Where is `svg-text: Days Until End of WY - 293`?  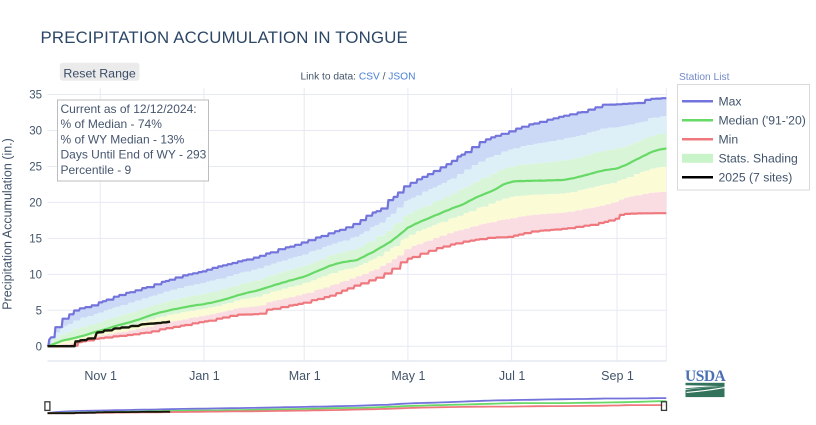
svg-text: Days Until End of WY - 293 is located at coordinates (134, 155).